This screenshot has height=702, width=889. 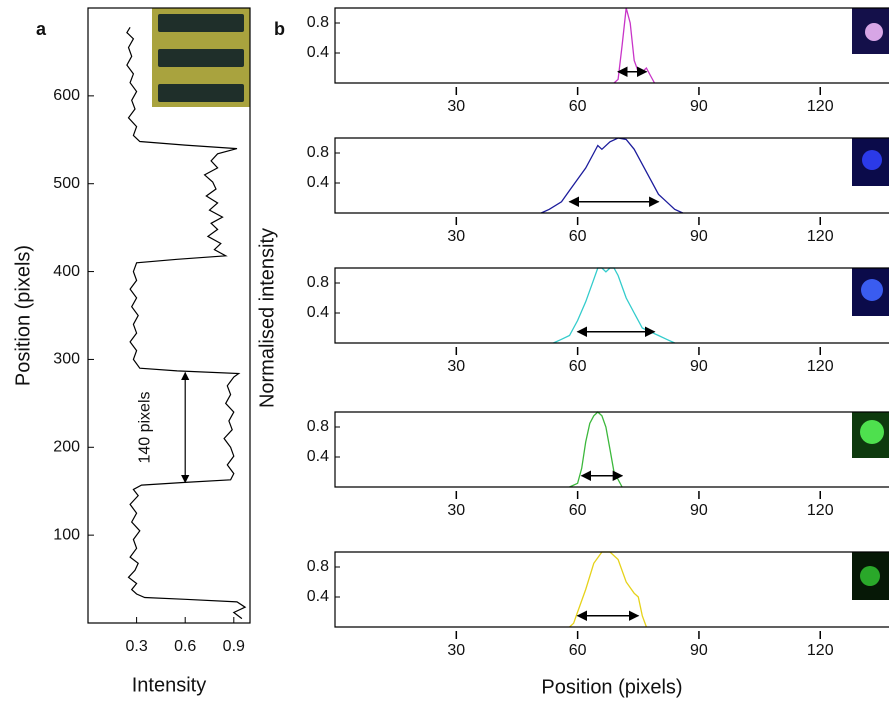 I want to click on y-tick-label: 600, so click(x=66, y=95).